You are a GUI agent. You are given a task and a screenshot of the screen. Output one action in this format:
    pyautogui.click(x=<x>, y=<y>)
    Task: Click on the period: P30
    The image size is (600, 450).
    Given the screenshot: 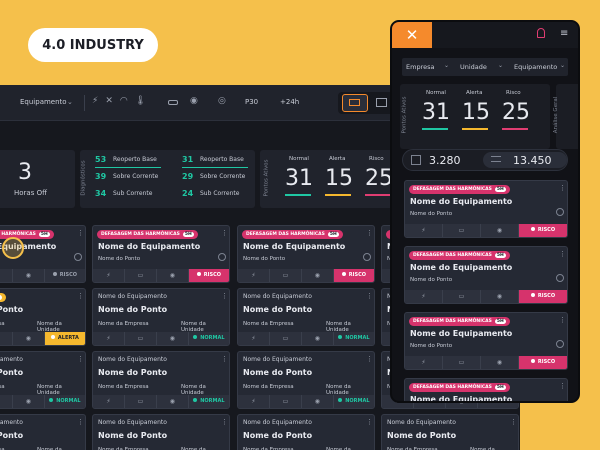 What is the action you would take?
    pyautogui.click(x=252, y=102)
    